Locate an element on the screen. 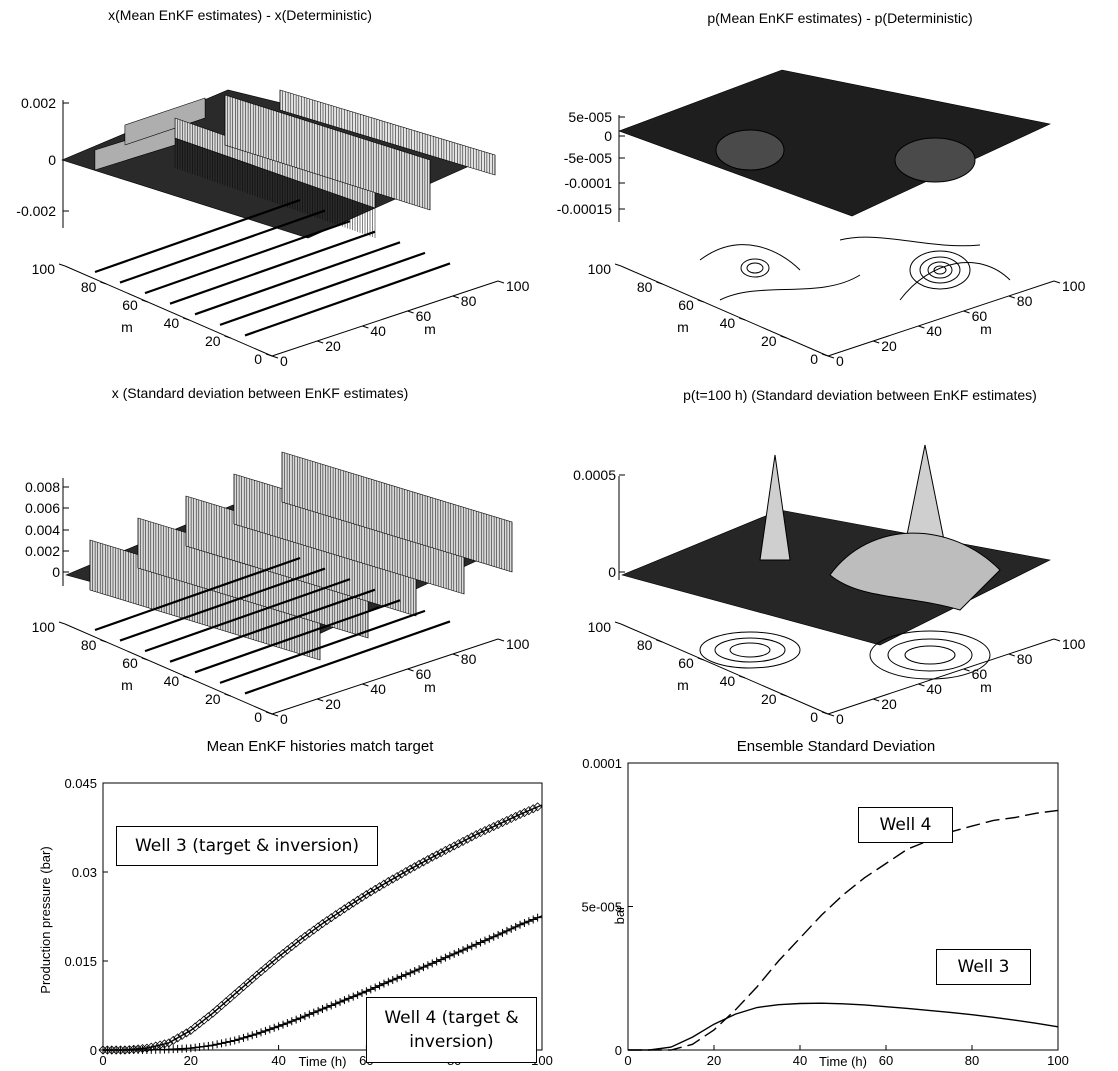 This screenshot has width=1118, height=1071. legend-box-well3-right: Well 3 is located at coordinates (983, 967).